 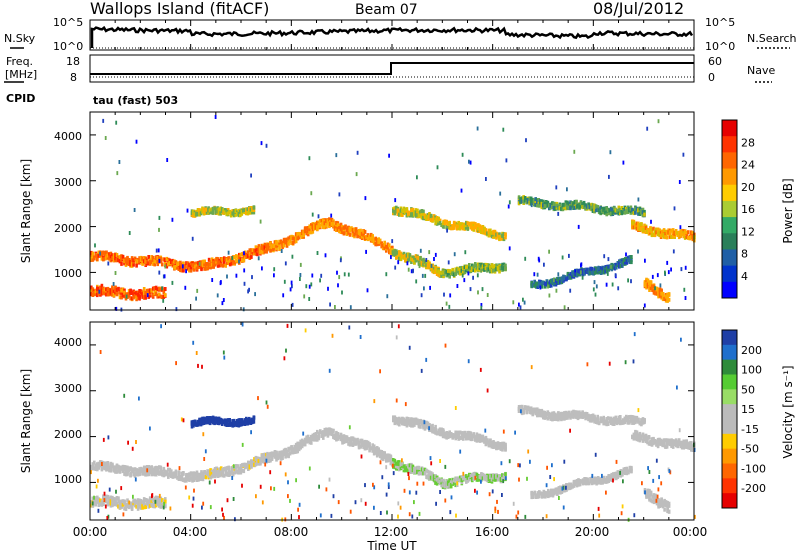 What do you see at coordinates (729, 225) in the screenshot?
I see `colorbar-swatch` at bounding box center [729, 225].